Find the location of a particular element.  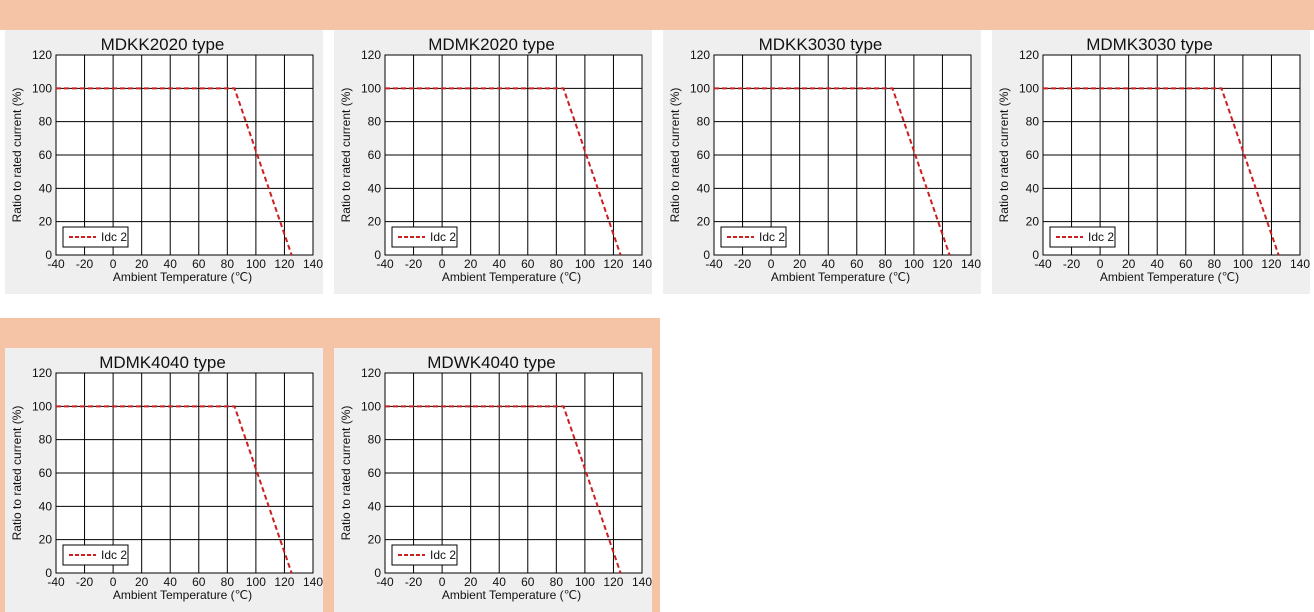

chart-title: MDMK2020 type is located at coordinates (491, 44).